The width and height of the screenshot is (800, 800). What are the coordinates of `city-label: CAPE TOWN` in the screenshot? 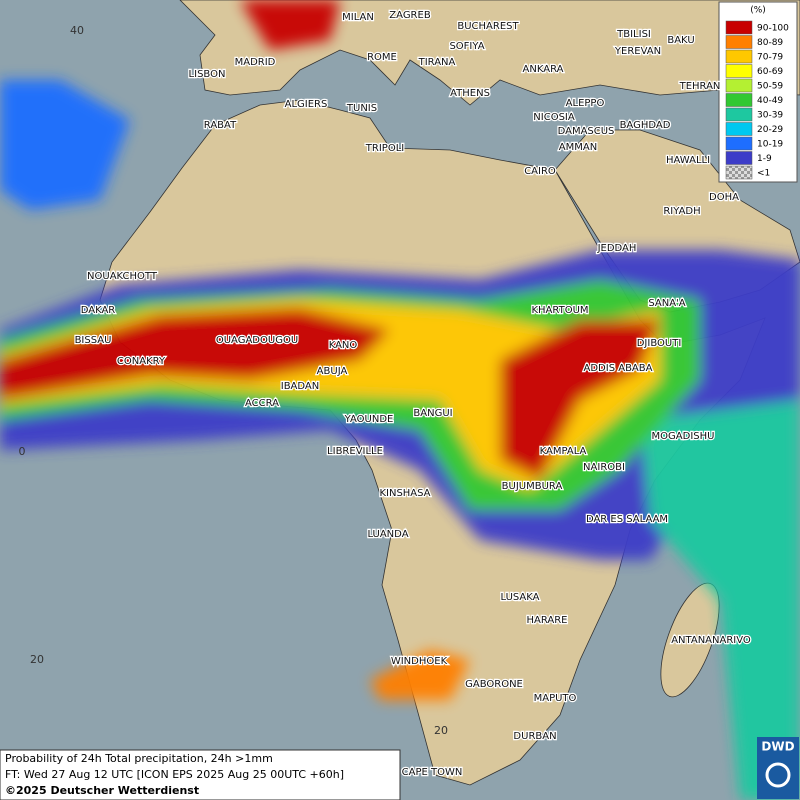 It's located at (432, 772).